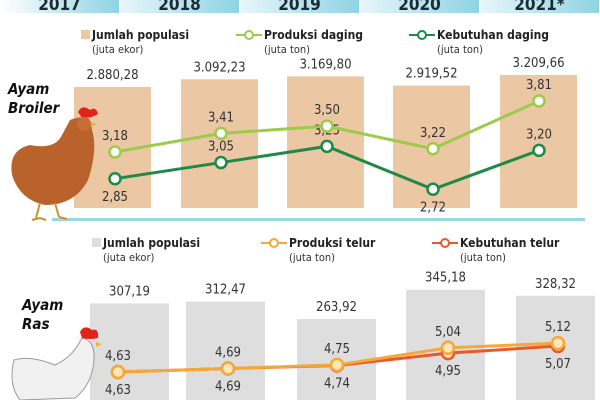  I want to click on legend-egg-demand: Kebutuhan telur (juta ton), so click(496, 250).